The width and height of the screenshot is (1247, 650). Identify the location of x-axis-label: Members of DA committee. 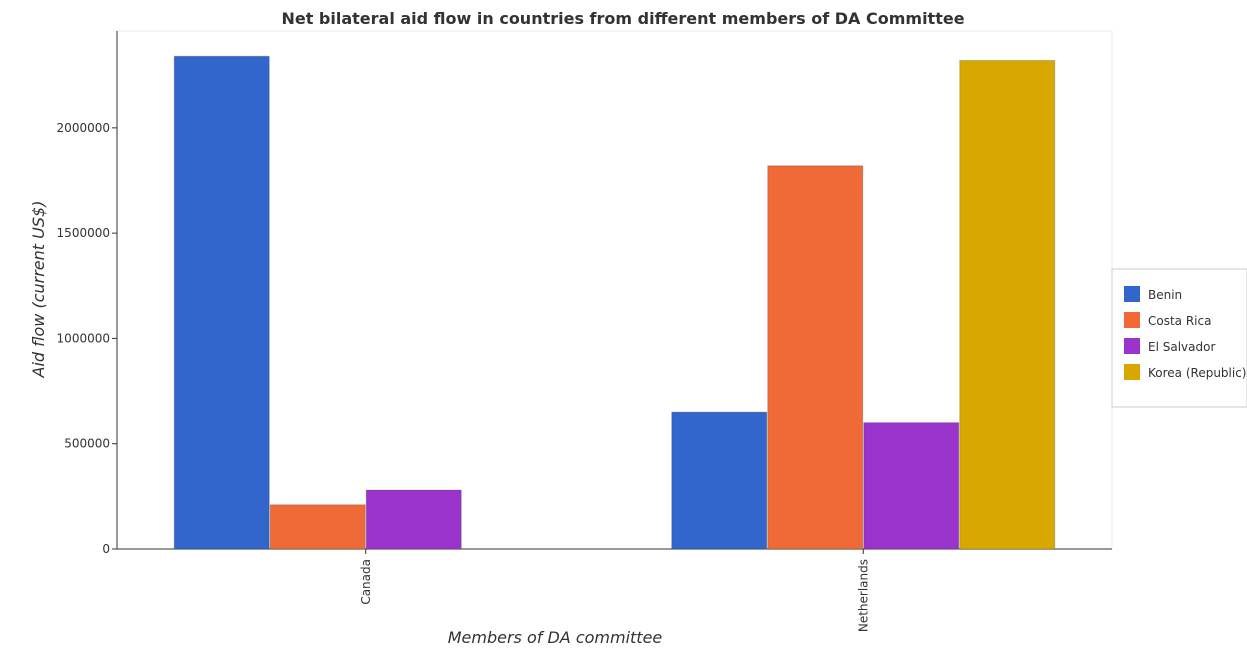
(555, 637).